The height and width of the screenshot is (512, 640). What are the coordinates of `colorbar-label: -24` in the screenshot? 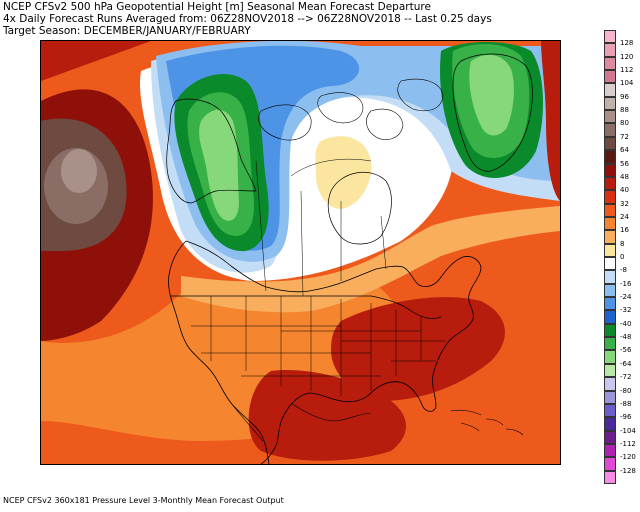 It's located at (626, 297).